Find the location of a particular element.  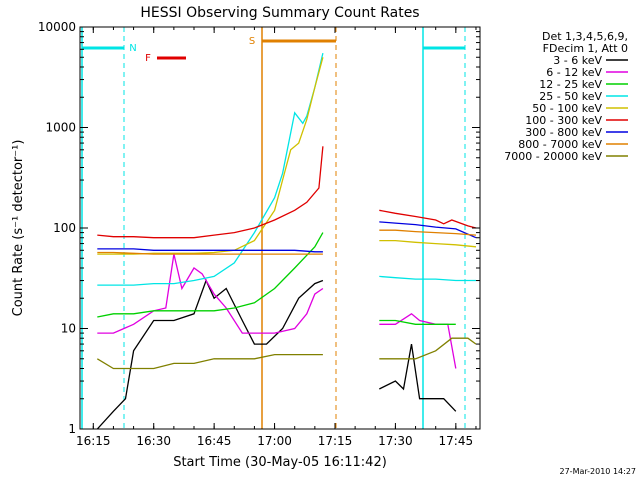

saa-flag-label: S is located at coordinates (252, 41).